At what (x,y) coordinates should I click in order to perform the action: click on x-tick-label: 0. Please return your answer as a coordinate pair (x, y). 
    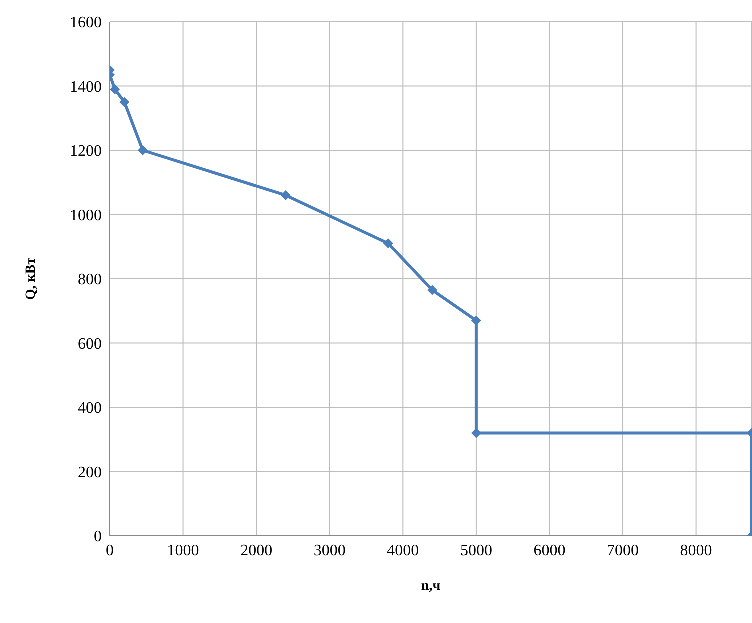
    Looking at the image, I should click on (110, 551).